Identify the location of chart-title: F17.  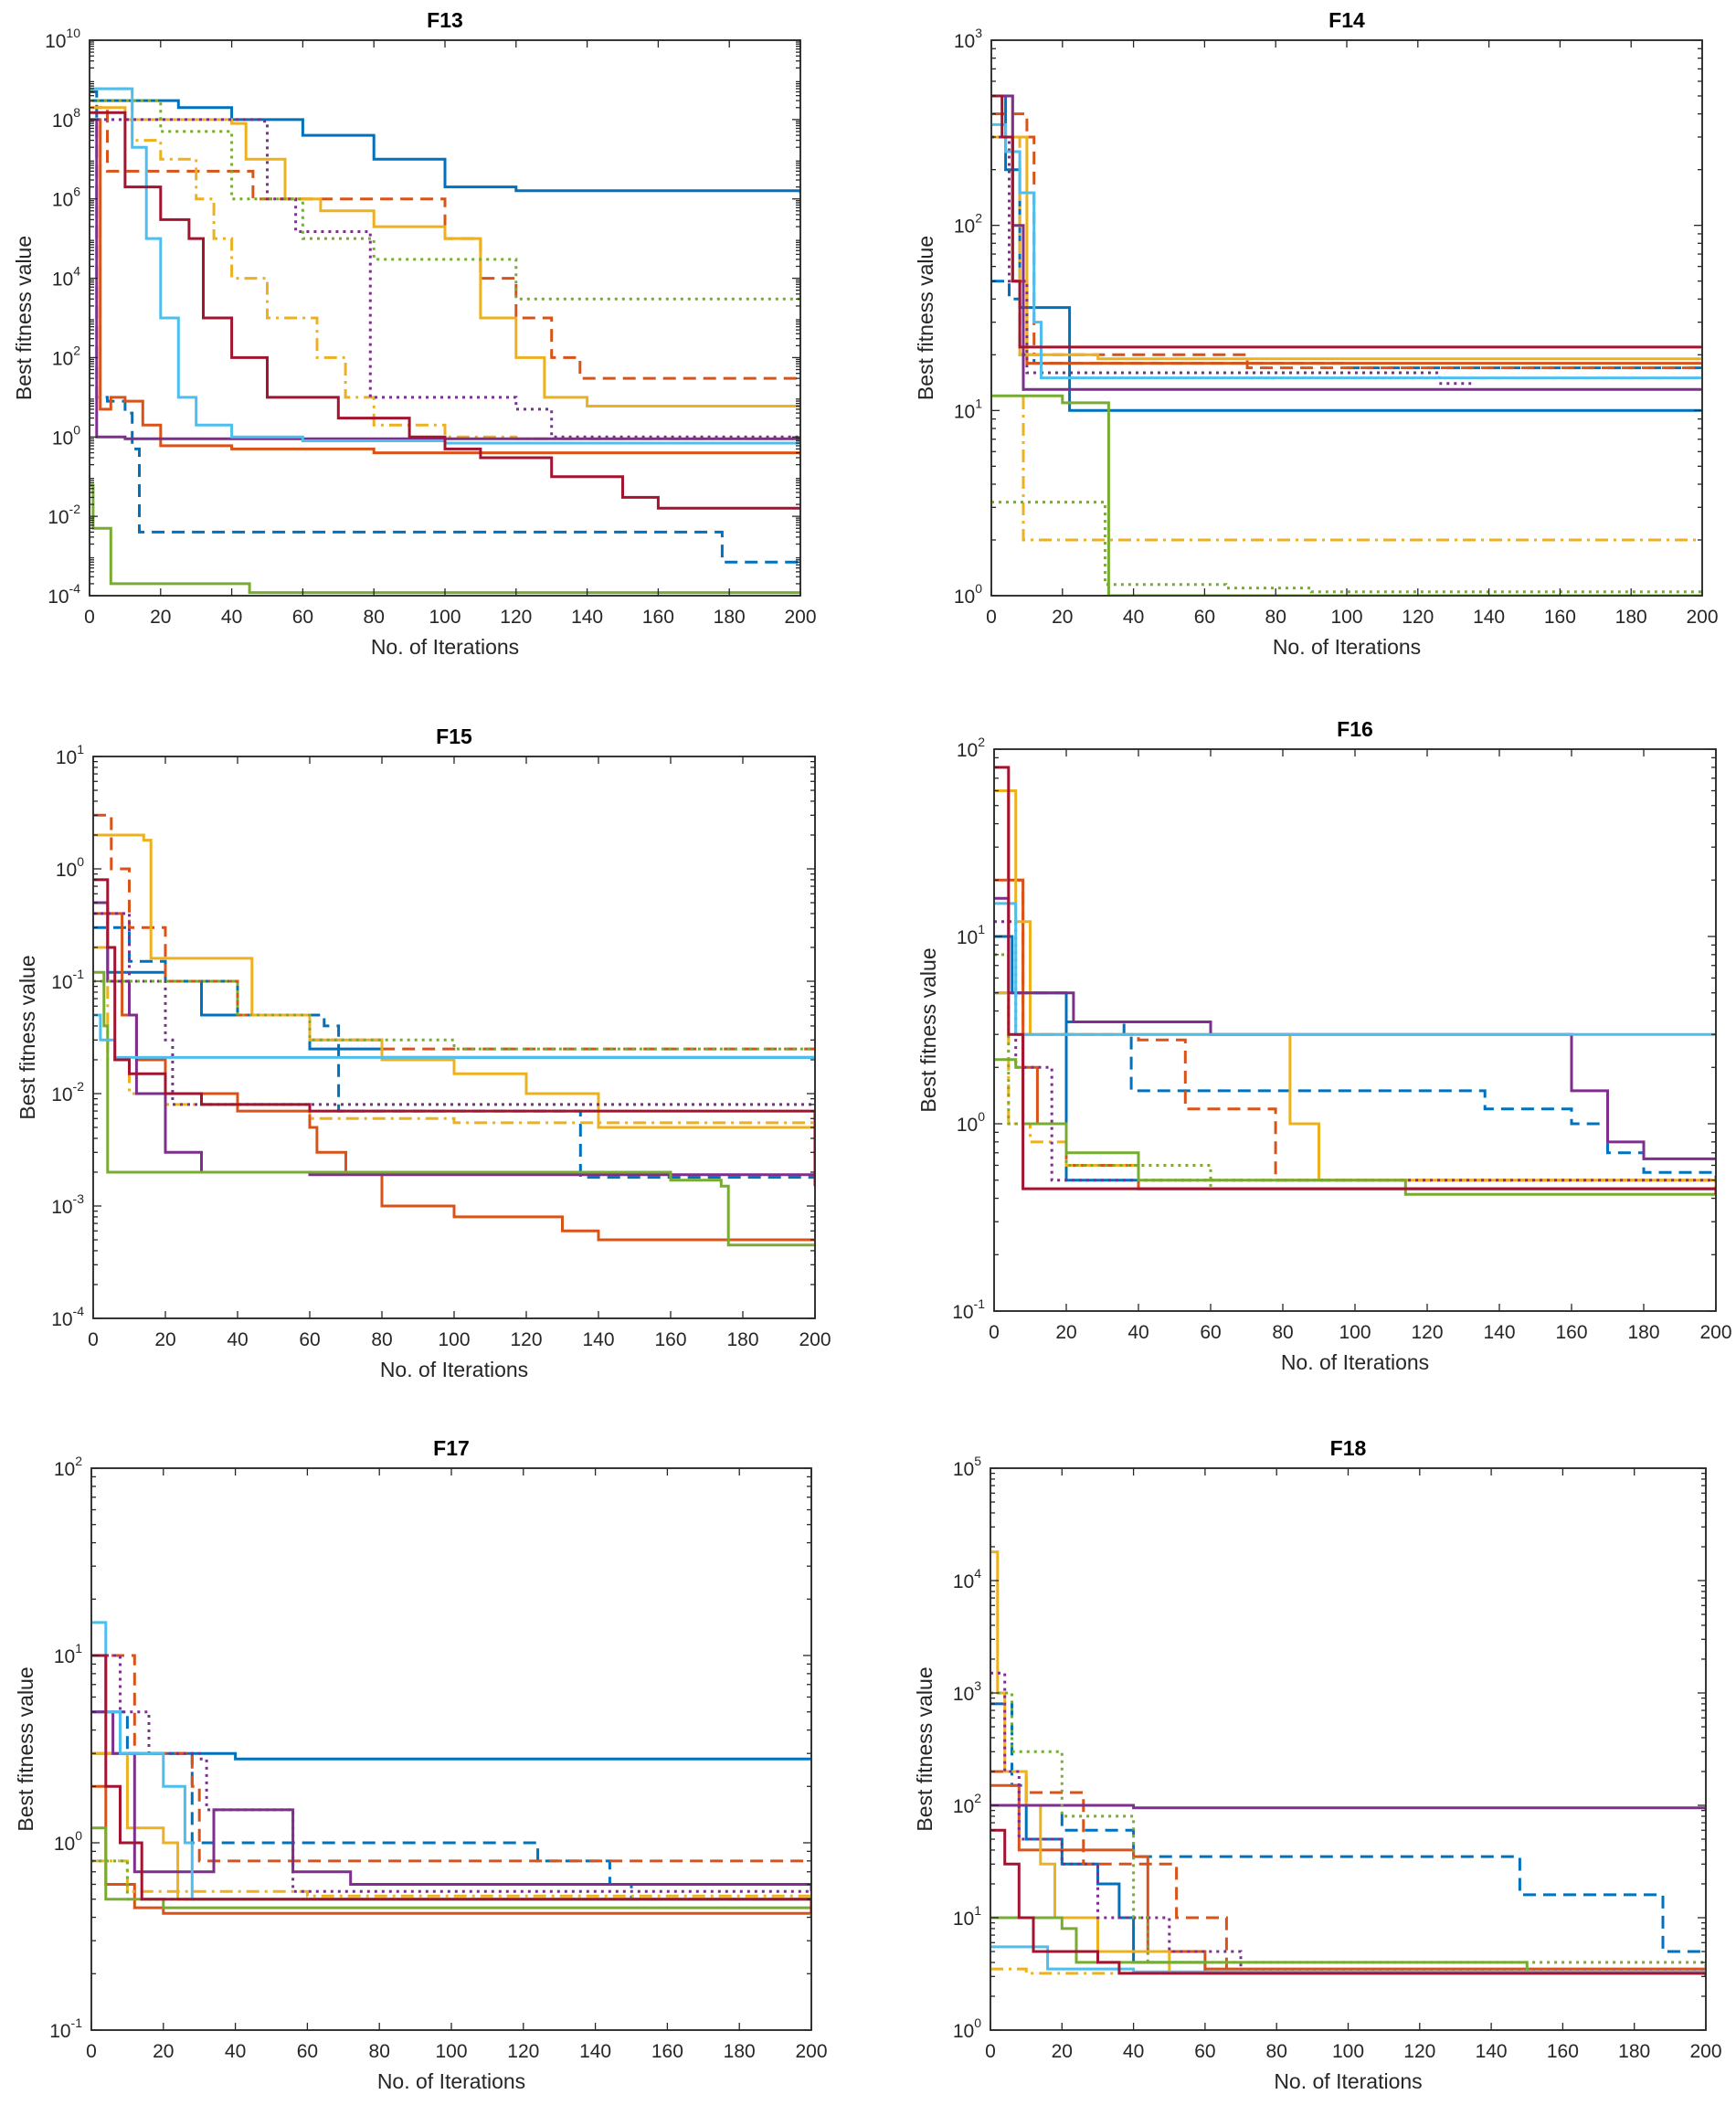
(451, 1448).